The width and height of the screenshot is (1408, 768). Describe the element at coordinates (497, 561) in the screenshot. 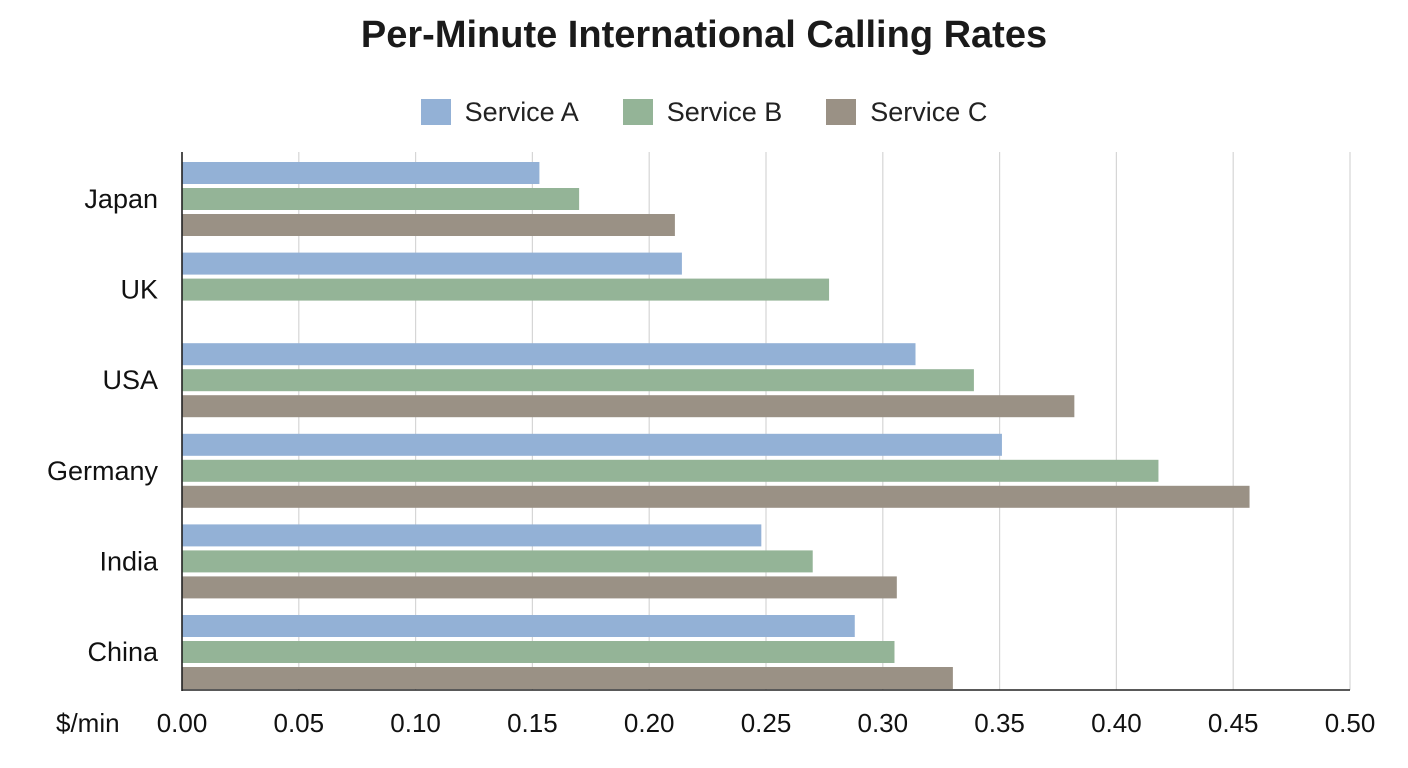

I see `bar-india-service-b` at that location.